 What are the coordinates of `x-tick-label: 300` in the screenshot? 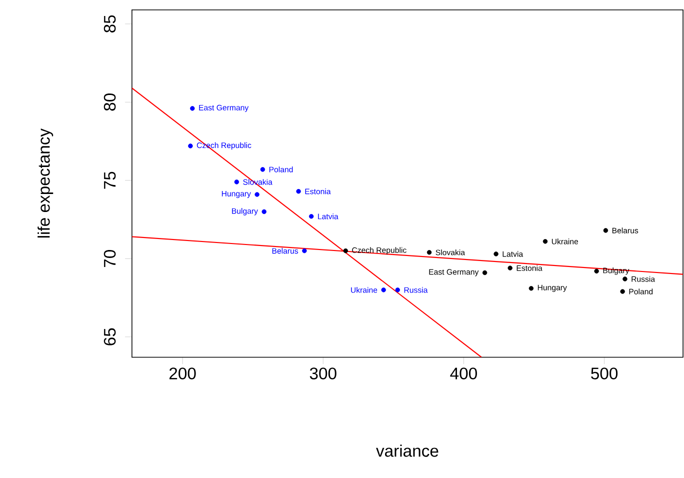 It's located at (323, 373).